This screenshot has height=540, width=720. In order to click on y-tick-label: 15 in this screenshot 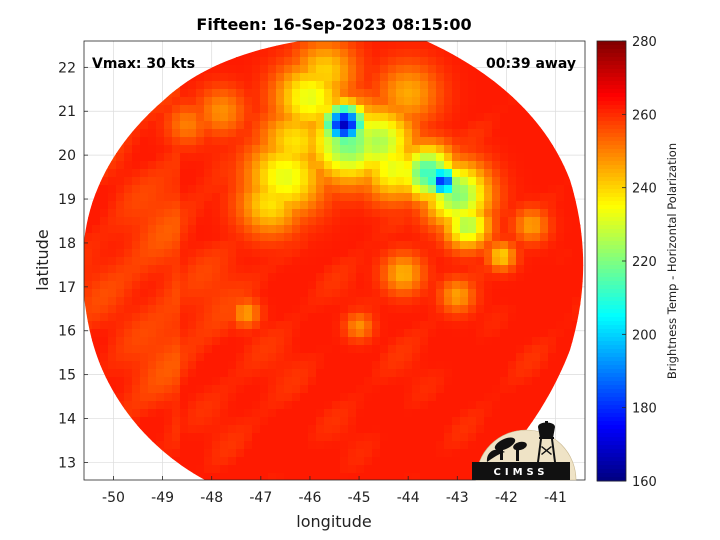, I will do `click(67, 376)`.